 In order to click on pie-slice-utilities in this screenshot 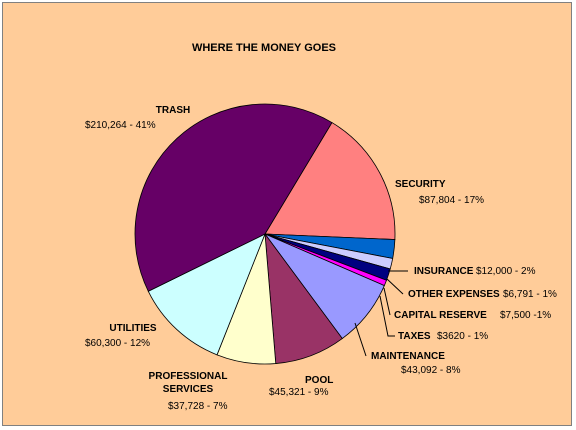, I will do `click(206, 294)`.